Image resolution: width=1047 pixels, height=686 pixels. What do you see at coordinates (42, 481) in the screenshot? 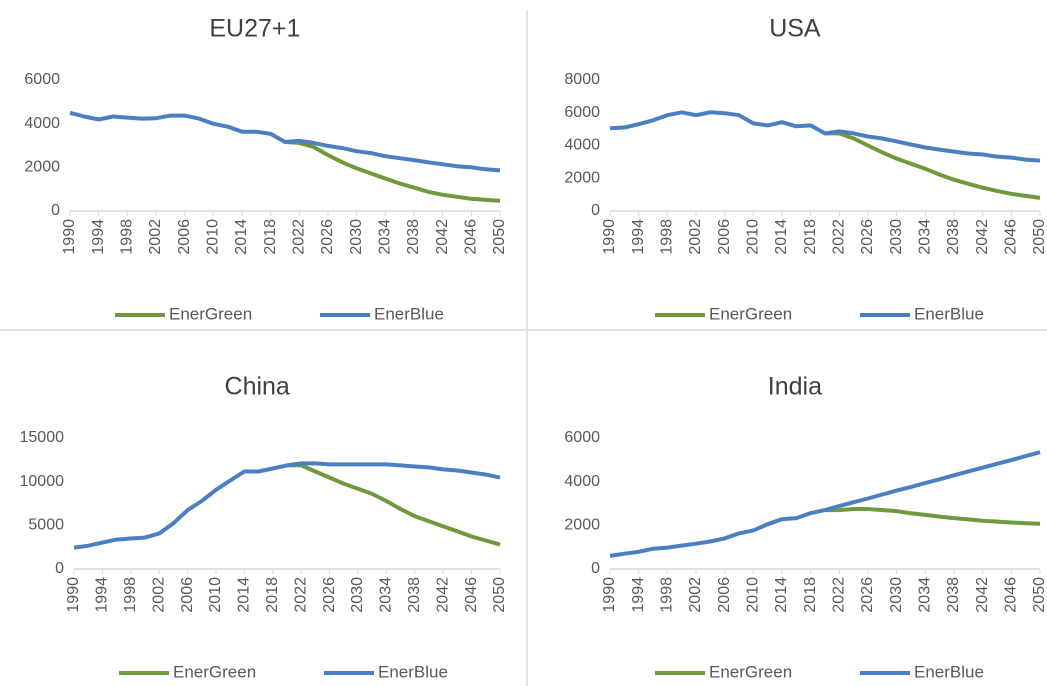
I see `y-tick-label: 10000` at bounding box center [42, 481].